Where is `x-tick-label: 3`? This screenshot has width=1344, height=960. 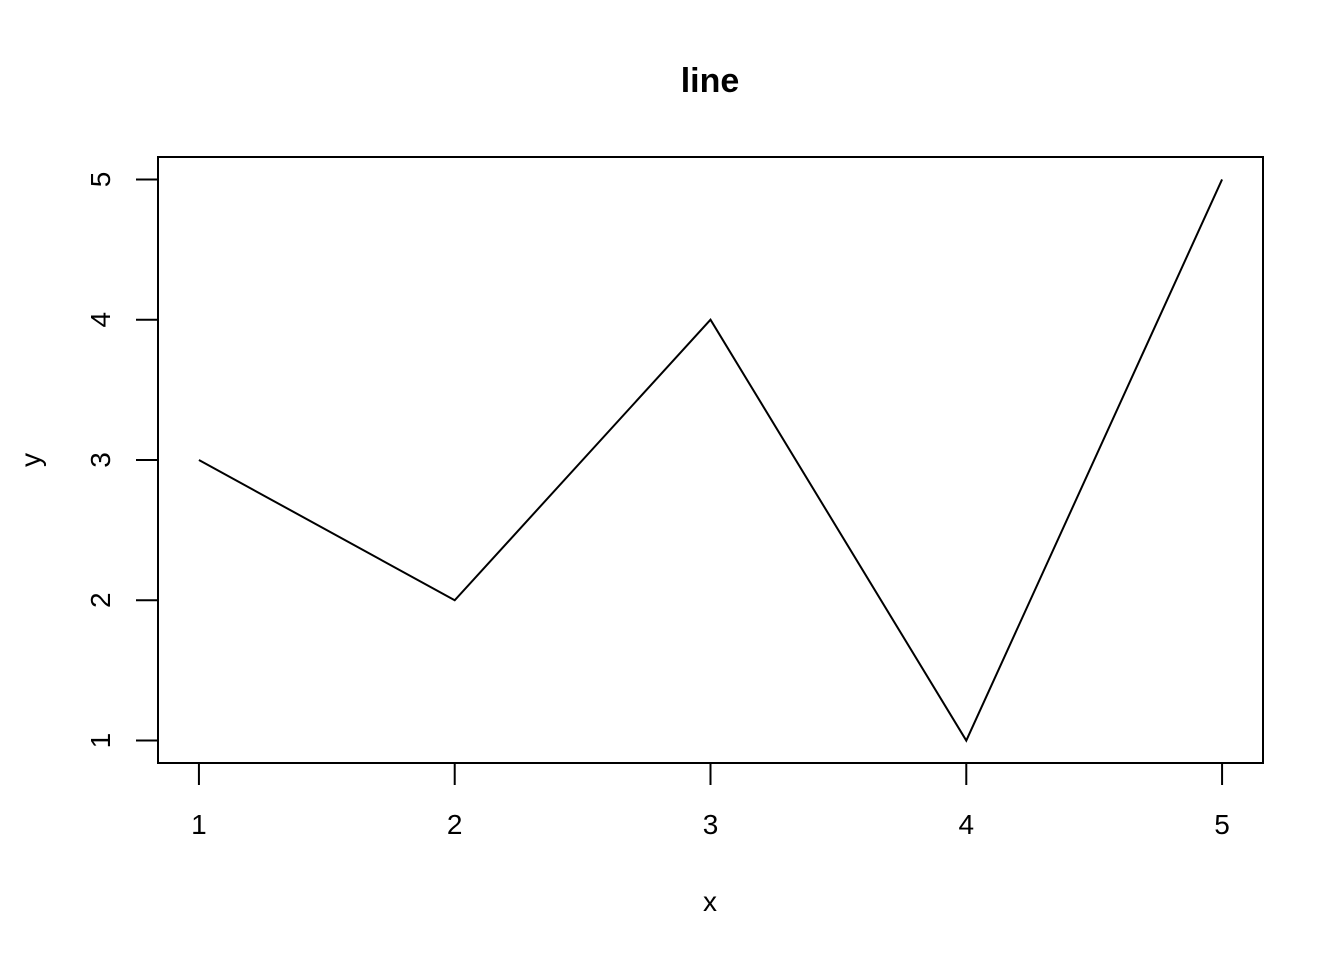
x-tick-label: 3 is located at coordinates (711, 824).